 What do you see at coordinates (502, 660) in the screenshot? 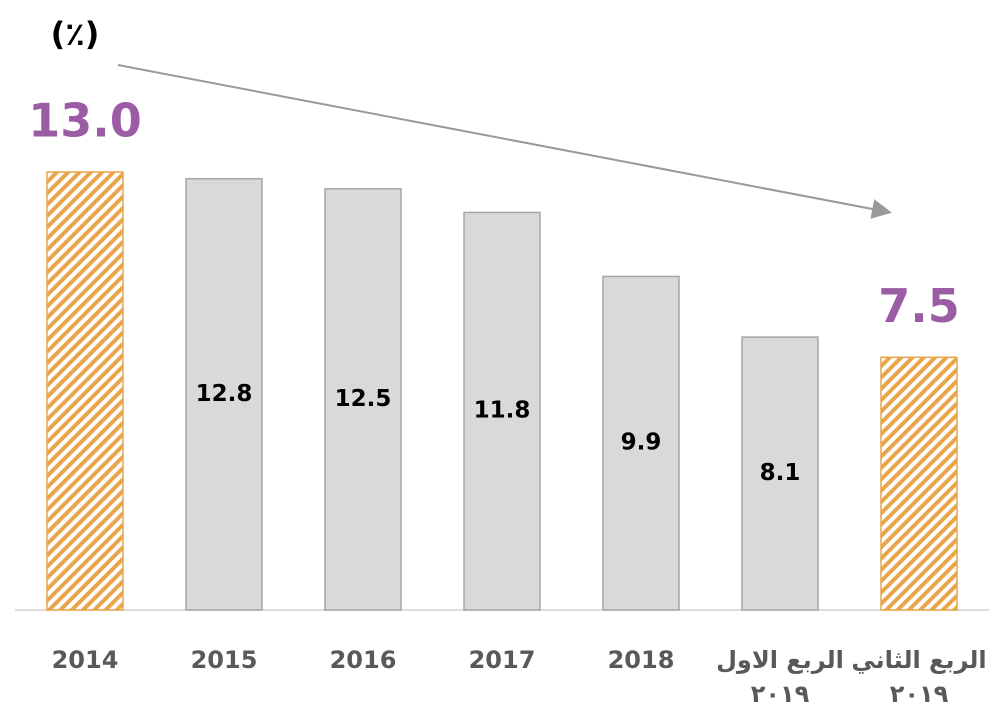
I see `x-tick-label: 2017` at bounding box center [502, 660].